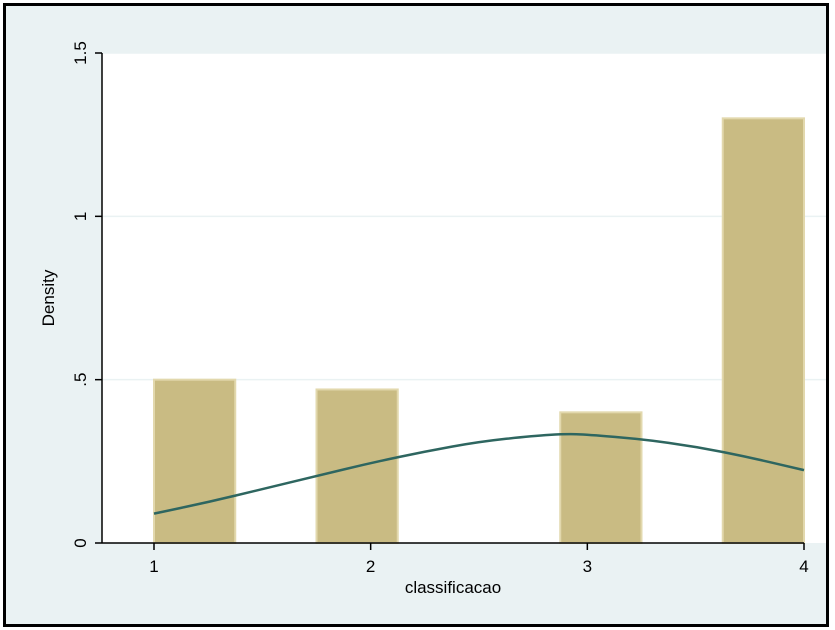  What do you see at coordinates (80, 216) in the screenshot?
I see `y-tick-label-2: 1` at bounding box center [80, 216].